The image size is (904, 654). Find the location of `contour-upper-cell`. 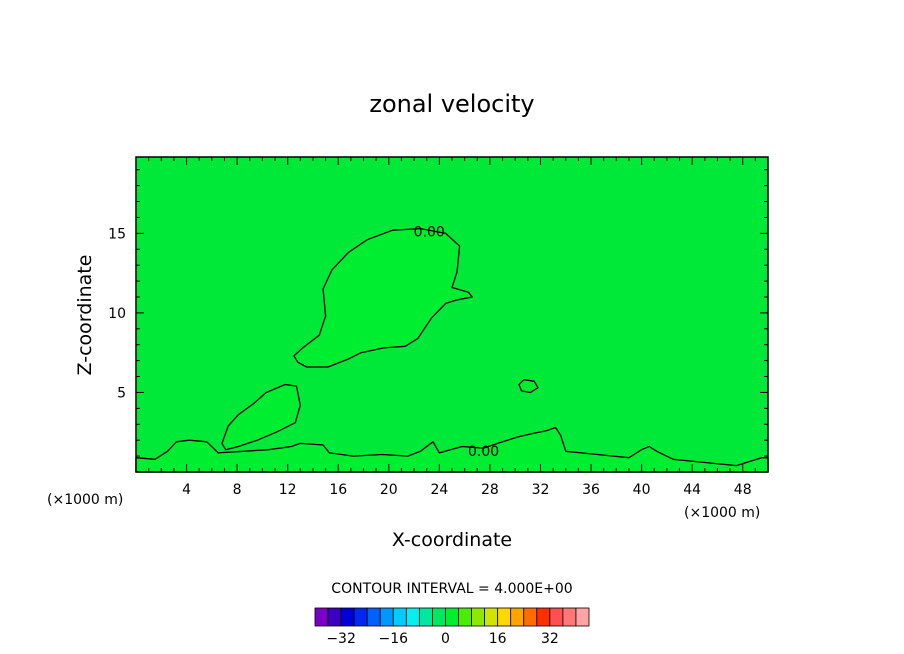

contour-upper-cell is located at coordinates (383, 297).